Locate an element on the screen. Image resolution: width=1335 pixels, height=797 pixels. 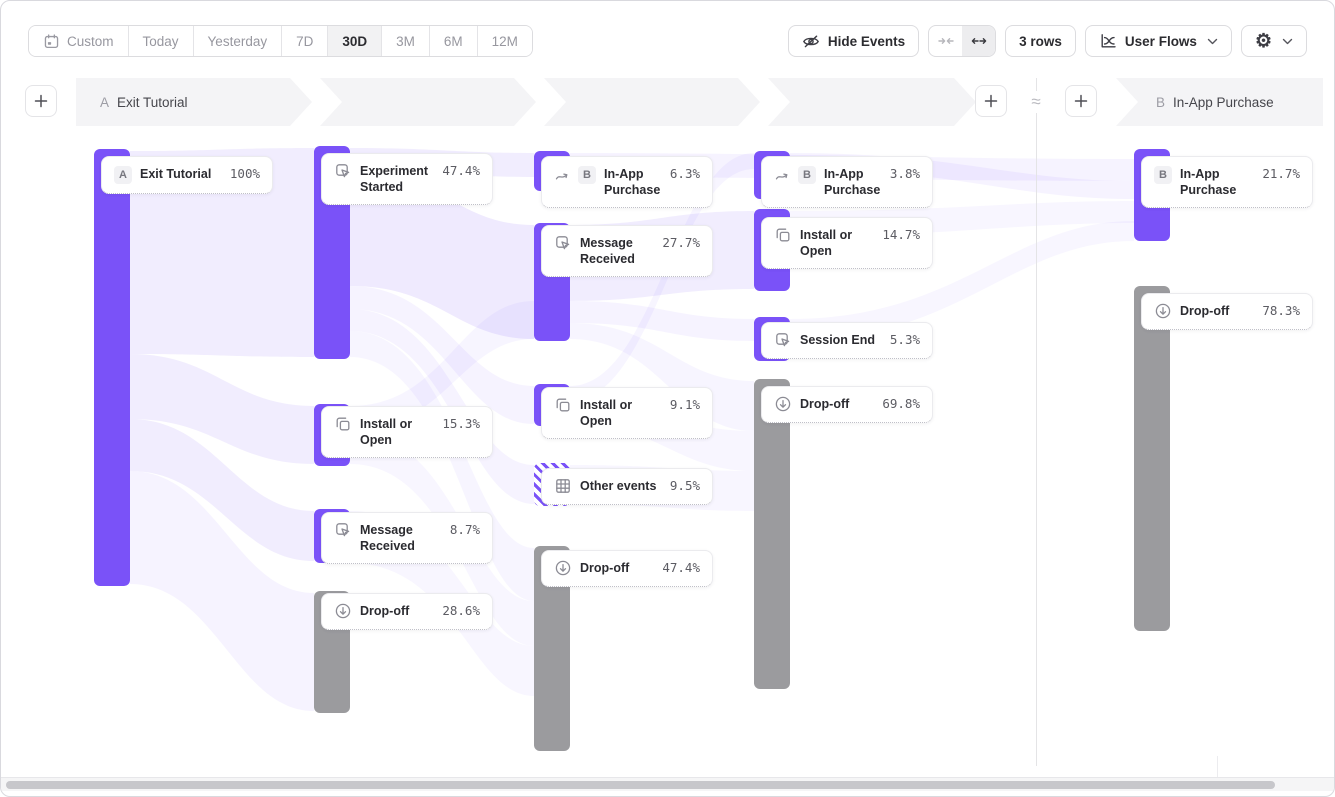
node-card-experiment-started: Experiment Started 47.4% is located at coordinates (407, 179).